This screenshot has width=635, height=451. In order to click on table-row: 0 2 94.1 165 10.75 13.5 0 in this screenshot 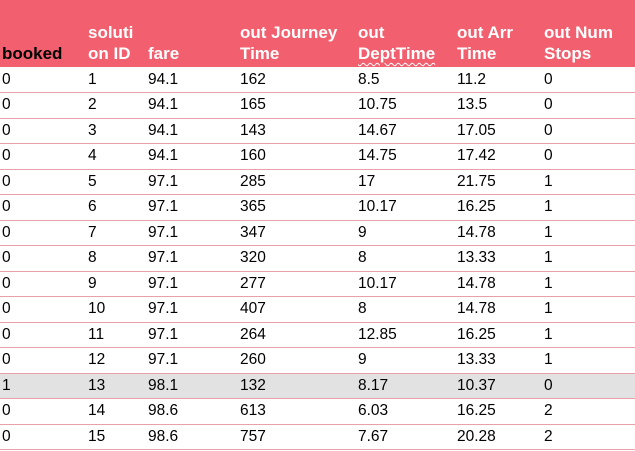, I will do `click(317, 105)`.